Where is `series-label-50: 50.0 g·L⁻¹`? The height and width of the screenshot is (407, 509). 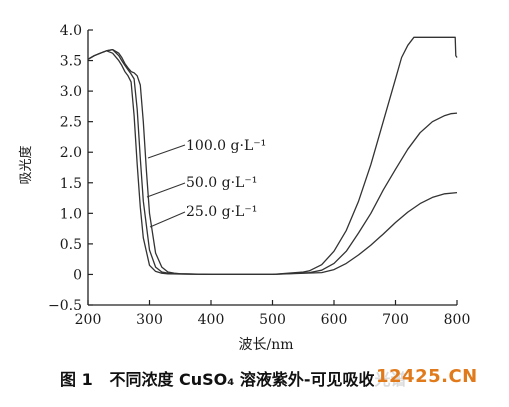 series-label-50: 50.0 g·L⁻¹ is located at coordinates (221, 183).